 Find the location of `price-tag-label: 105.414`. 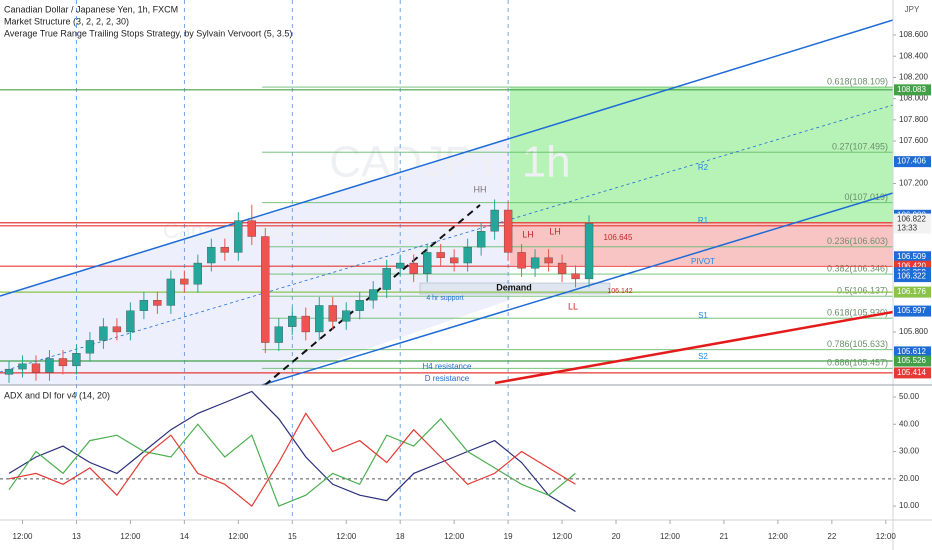

price-tag-label: 105.414 is located at coordinates (911, 372).